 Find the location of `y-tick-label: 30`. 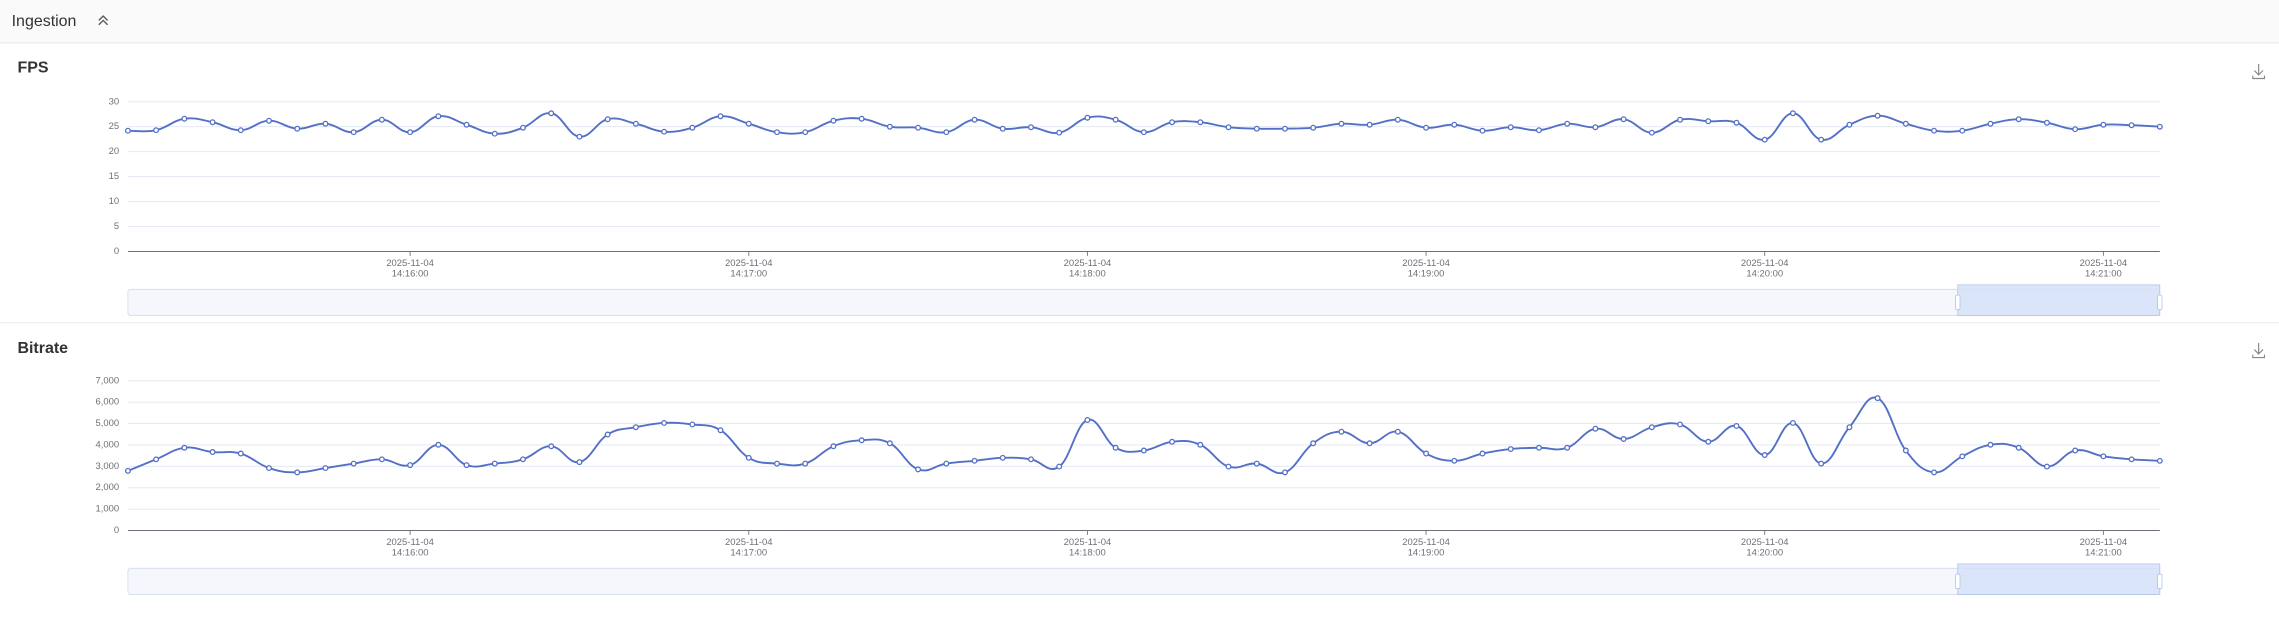

y-tick-label: 30 is located at coordinates (114, 101).